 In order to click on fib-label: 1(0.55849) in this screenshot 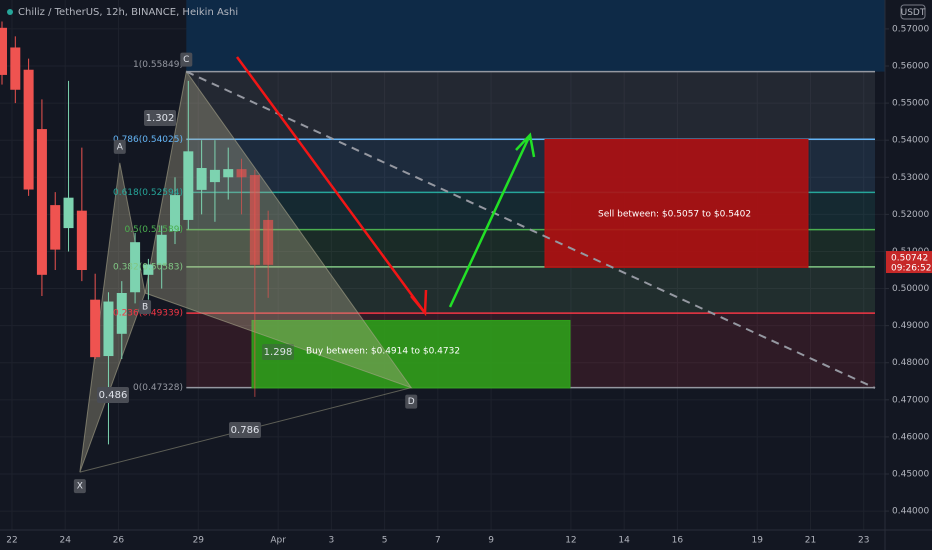, I will do `click(158, 65)`.